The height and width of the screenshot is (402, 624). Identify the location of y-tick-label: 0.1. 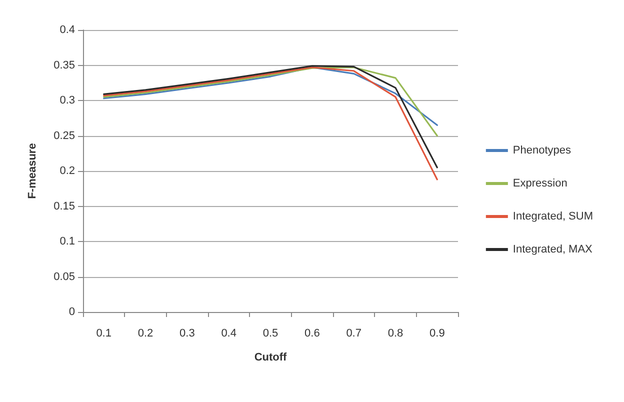
(67, 242).